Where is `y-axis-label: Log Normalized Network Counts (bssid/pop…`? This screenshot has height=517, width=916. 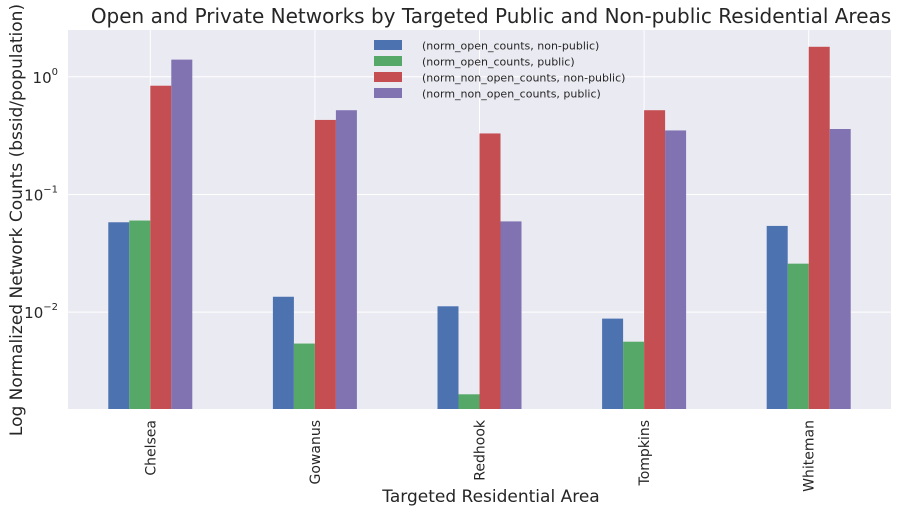 y-axis-label: Log Normalized Network Counts (bssid/pop… is located at coordinates (17, 220).